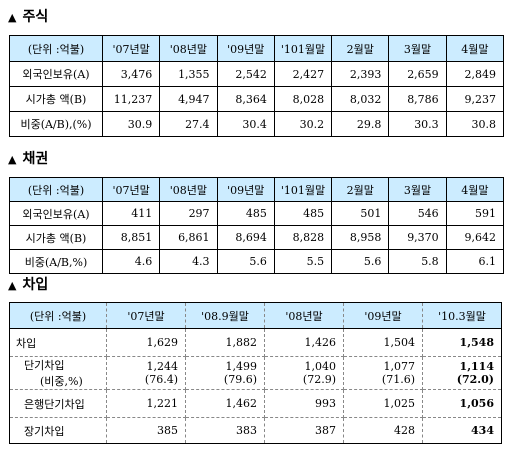  I want to click on share-value: (72.9), so click(319, 379).